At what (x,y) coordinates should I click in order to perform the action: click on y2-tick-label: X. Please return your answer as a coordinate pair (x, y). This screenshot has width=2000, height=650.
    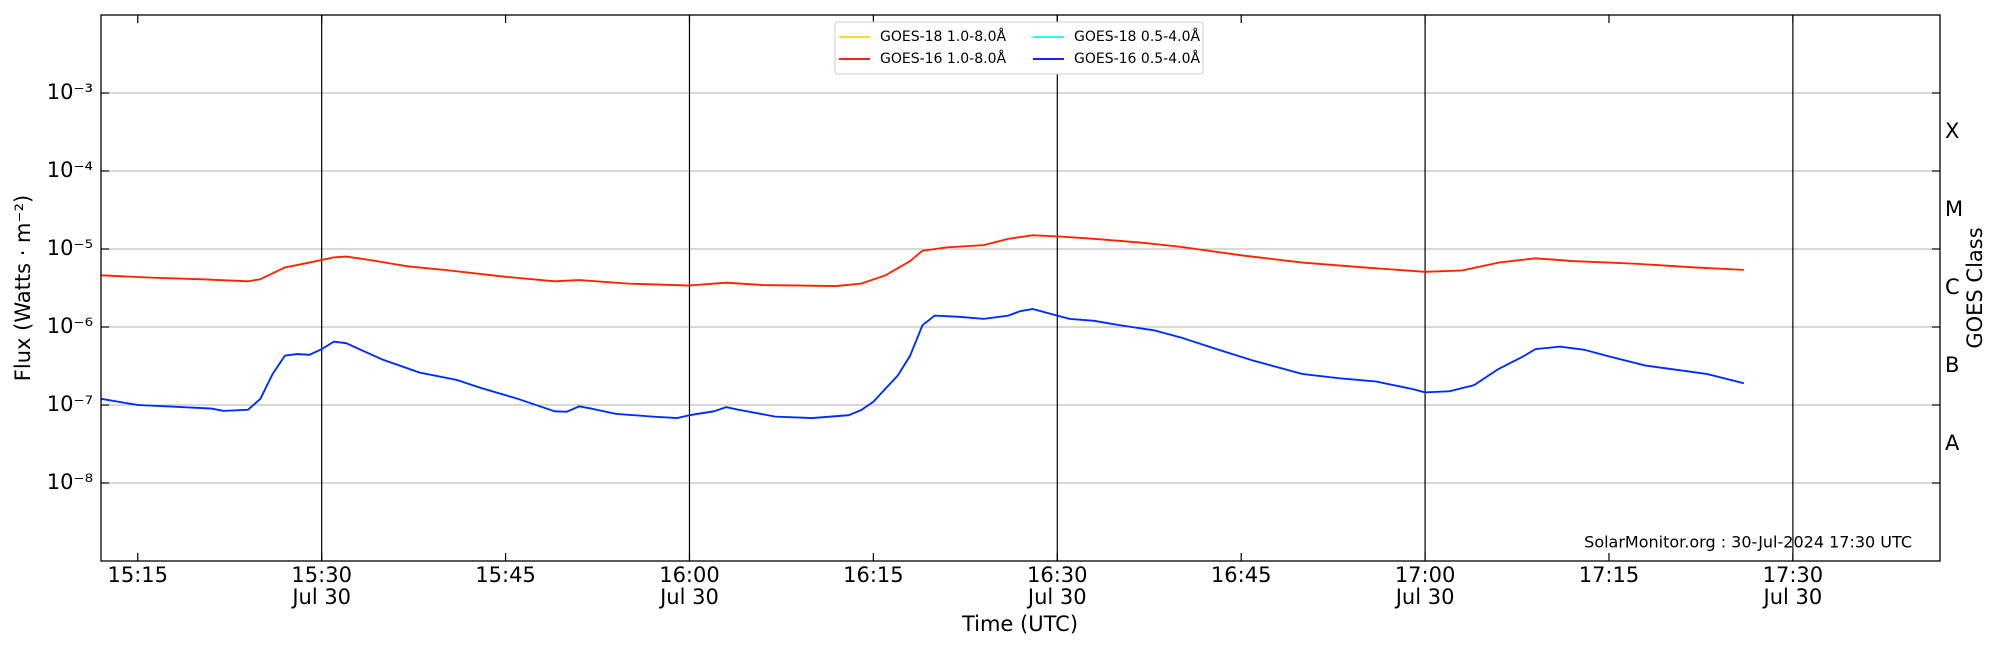
    Looking at the image, I should click on (1952, 131).